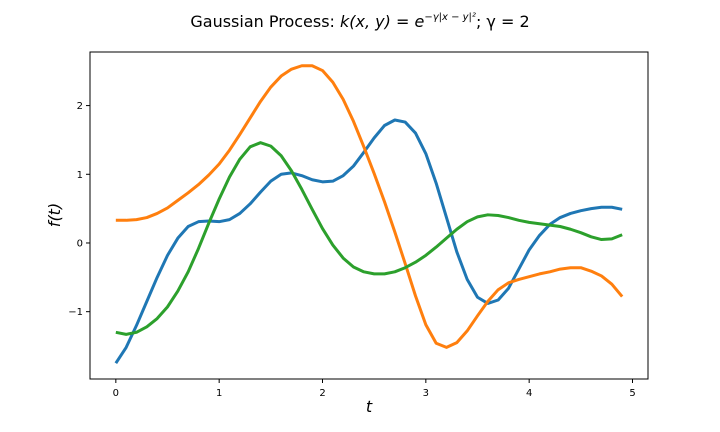  What do you see at coordinates (426, 393) in the screenshot?
I see `x-tick-label: 3` at bounding box center [426, 393].